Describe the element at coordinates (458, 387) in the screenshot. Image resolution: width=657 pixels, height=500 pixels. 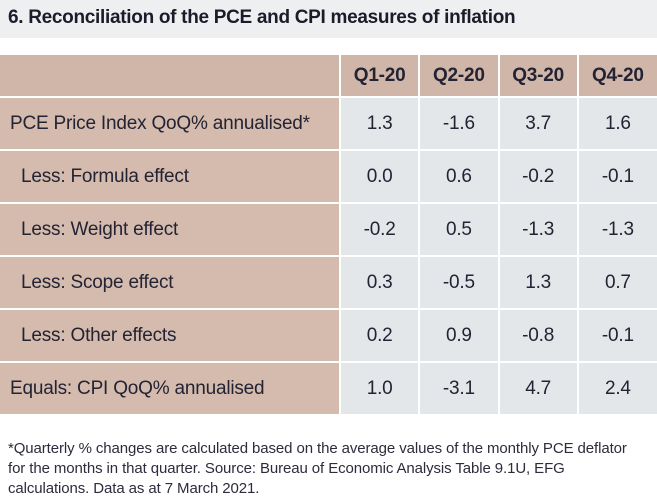
I see `value-cell: -3.1` at that location.